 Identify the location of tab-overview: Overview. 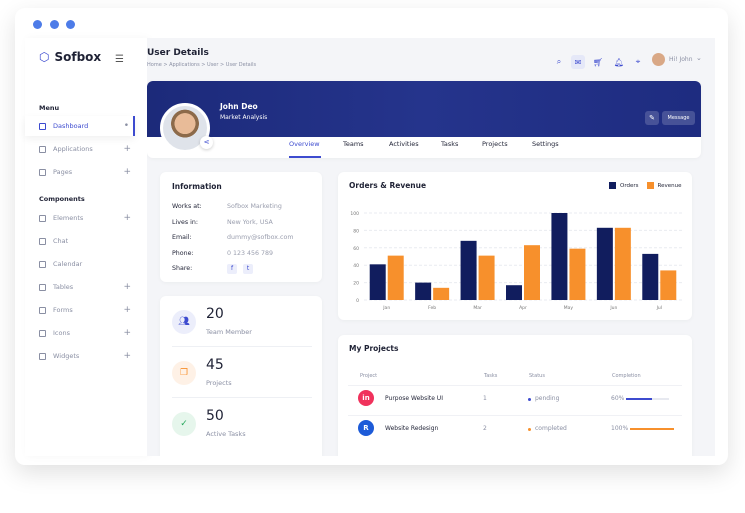
(304, 144).